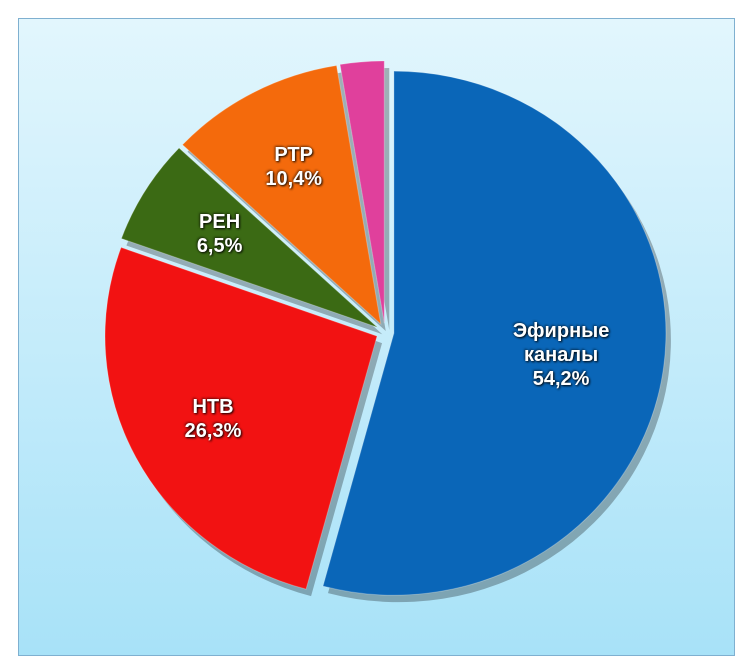 The height and width of the screenshot is (672, 753). What do you see at coordinates (294, 178) in the screenshot?
I see `slice-value: 10,4%` at bounding box center [294, 178].